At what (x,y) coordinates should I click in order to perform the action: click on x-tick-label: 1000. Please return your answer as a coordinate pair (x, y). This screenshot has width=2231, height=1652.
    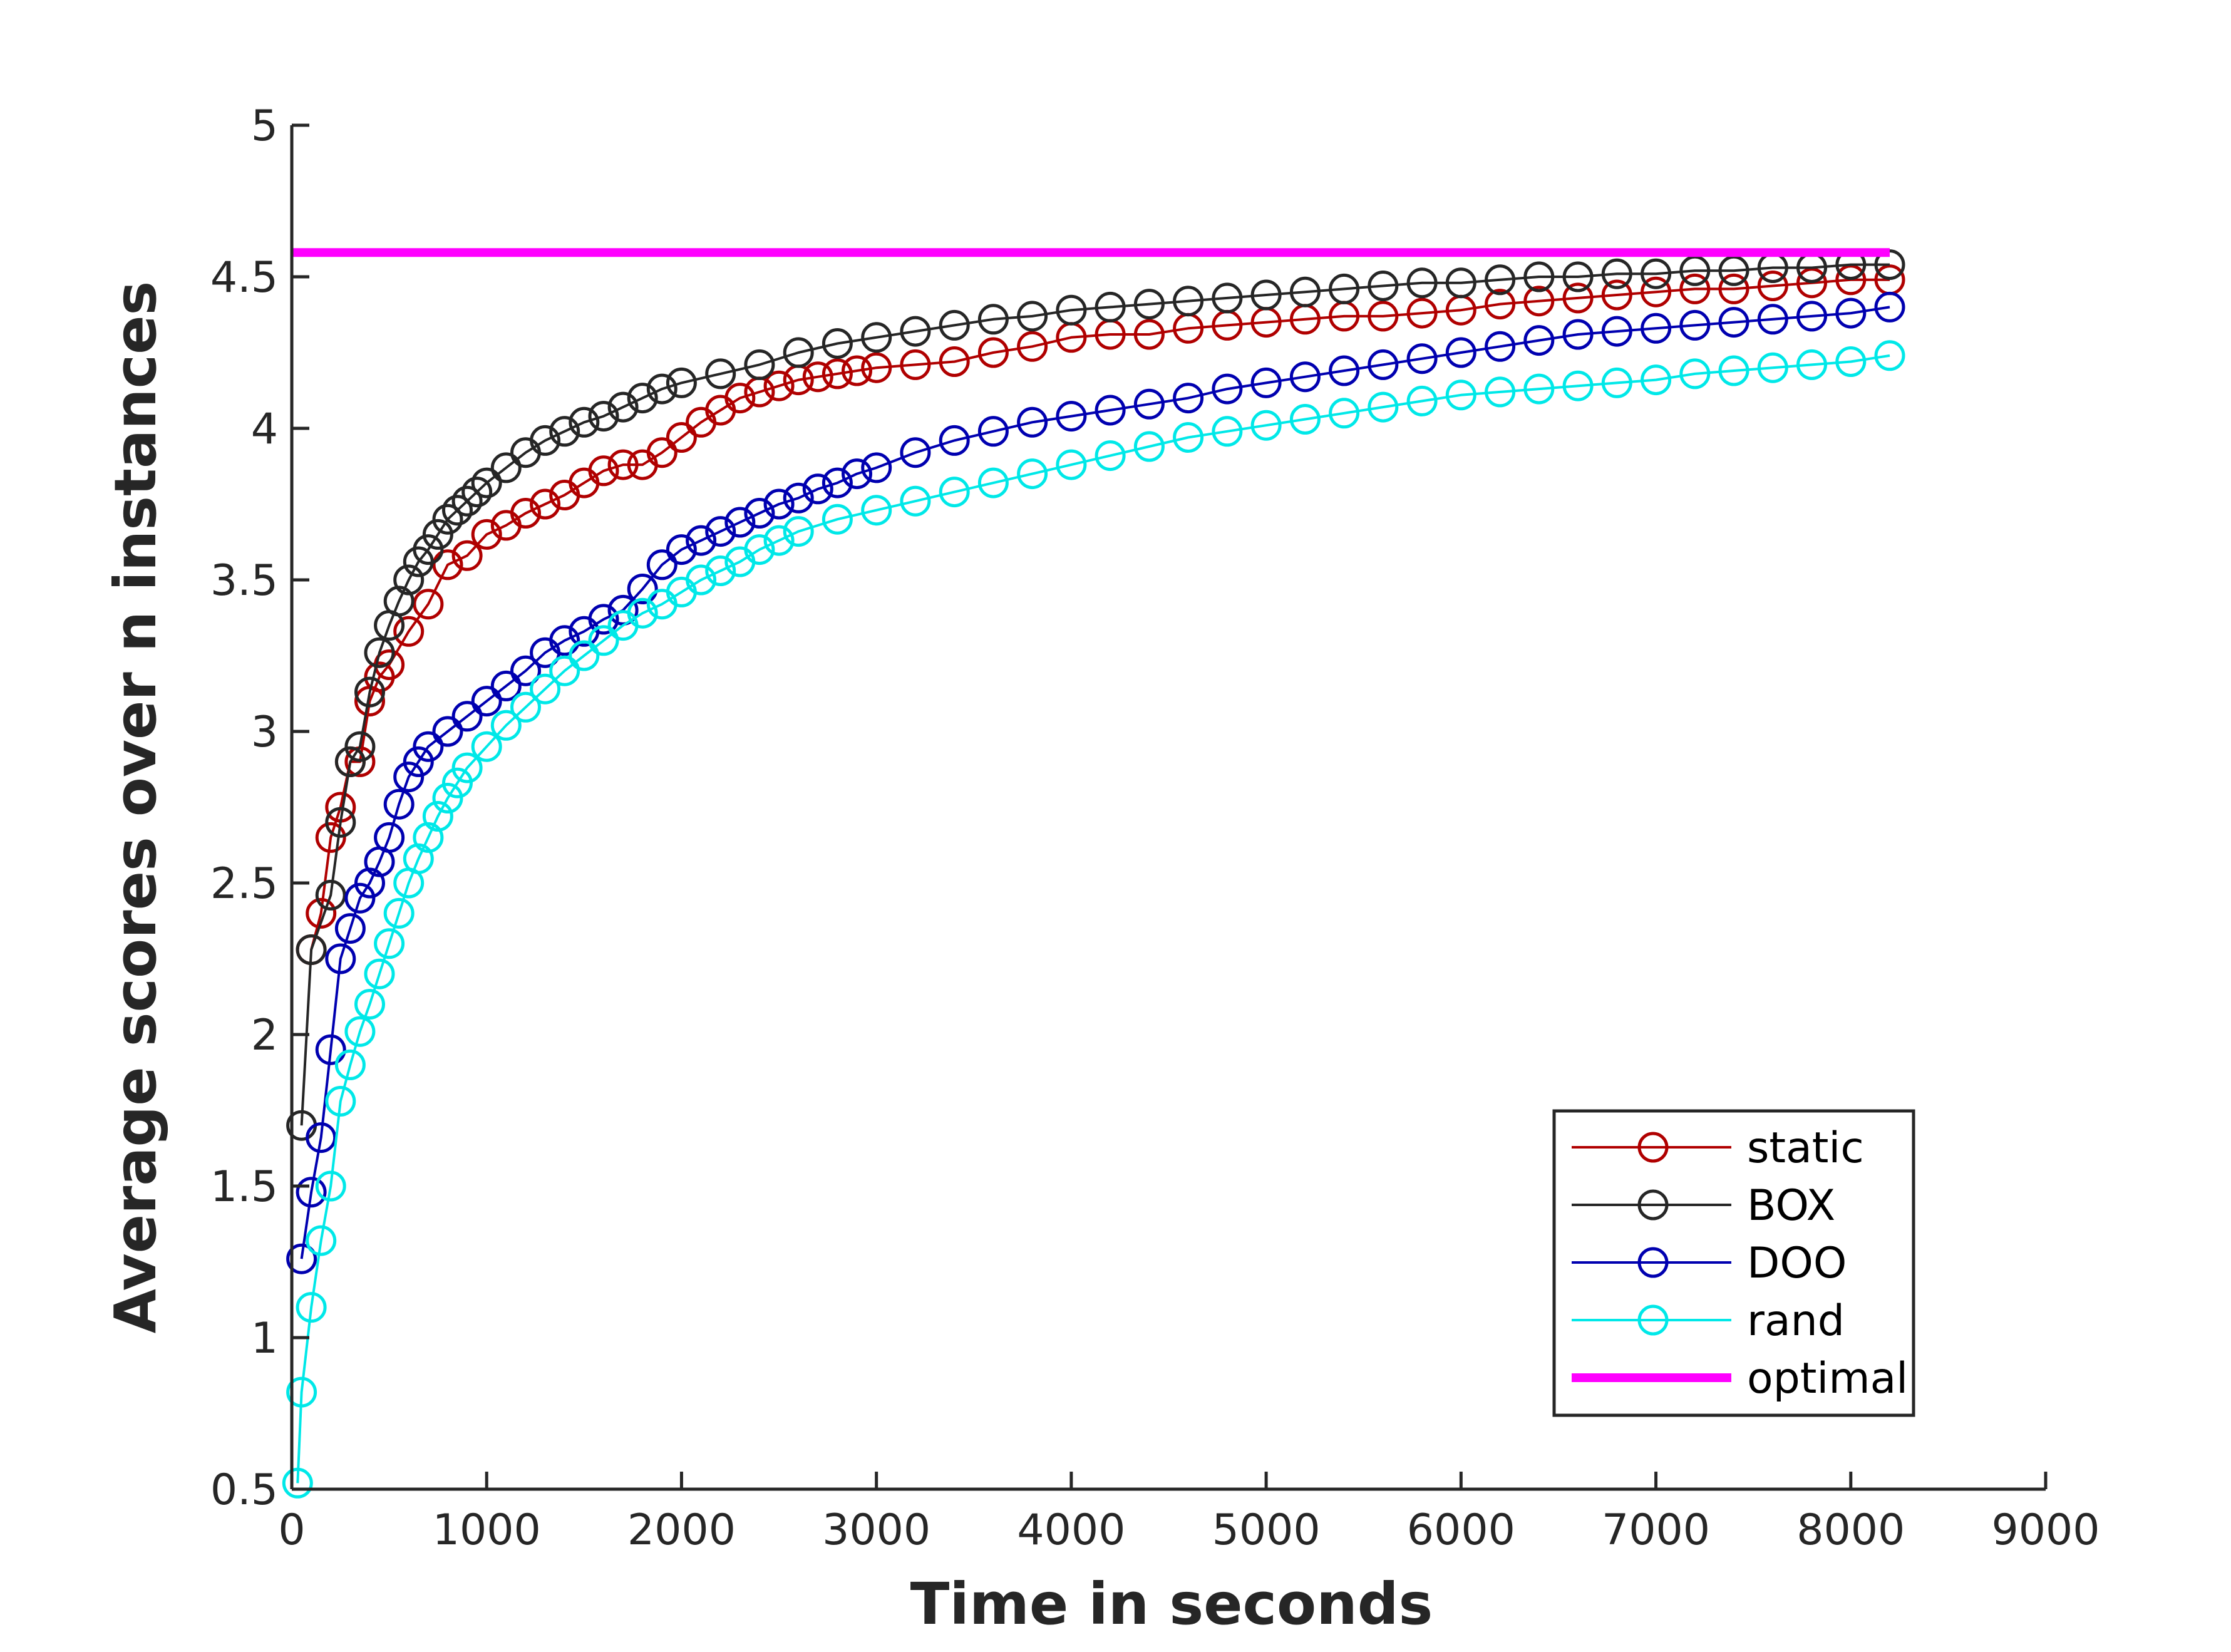
    Looking at the image, I should click on (487, 1530).